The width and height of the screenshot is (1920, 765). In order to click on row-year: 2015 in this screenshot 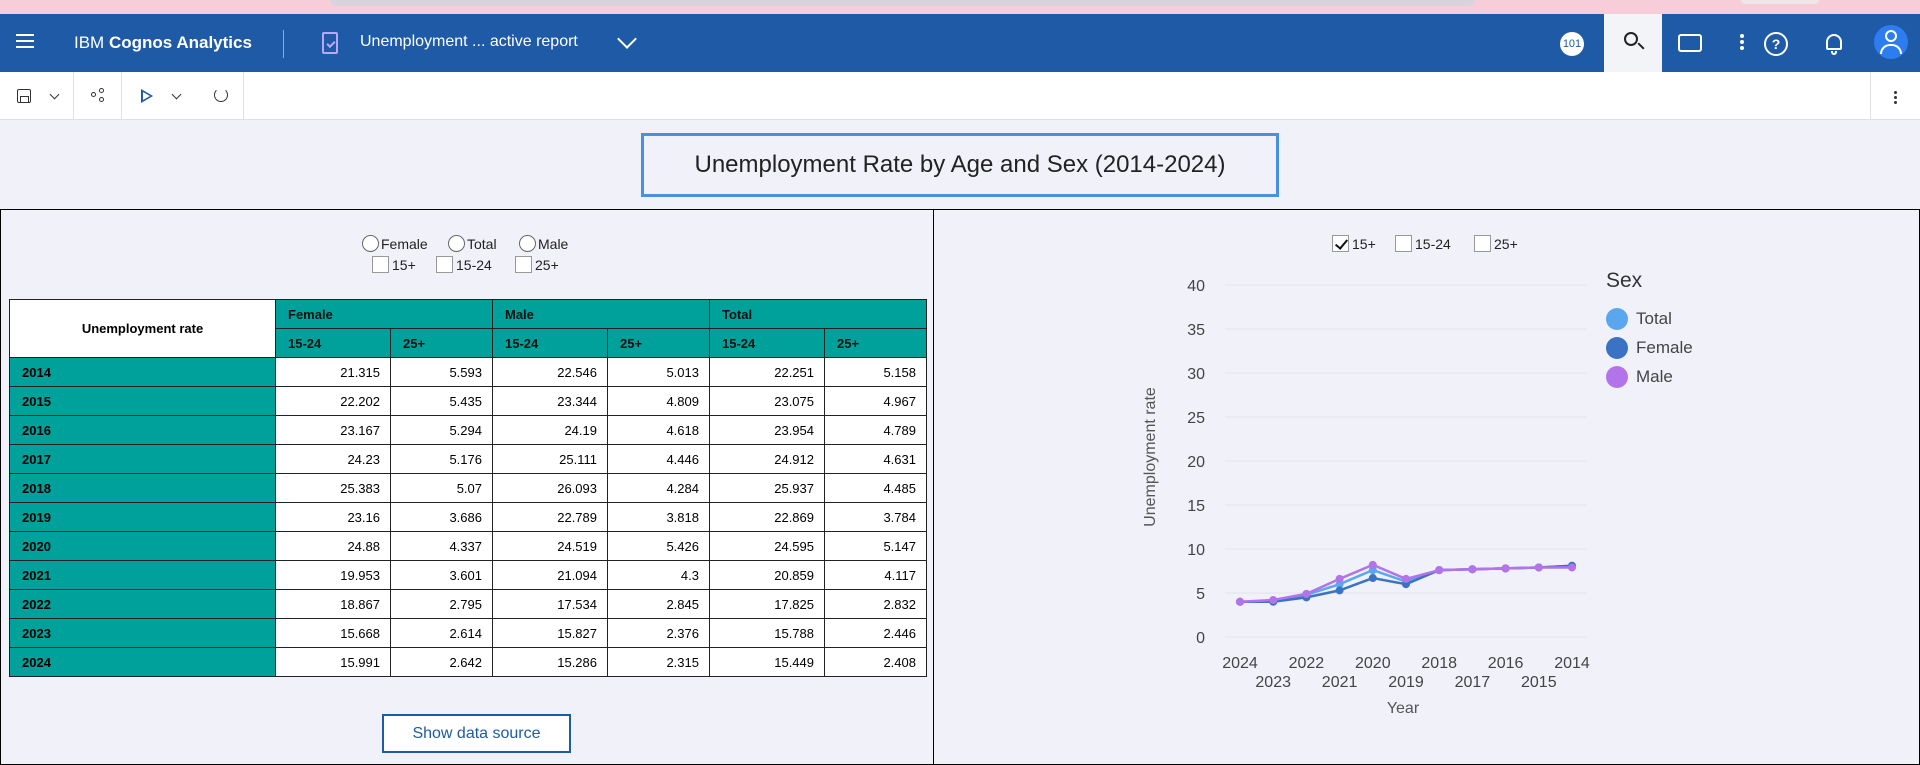, I will do `click(142, 401)`.